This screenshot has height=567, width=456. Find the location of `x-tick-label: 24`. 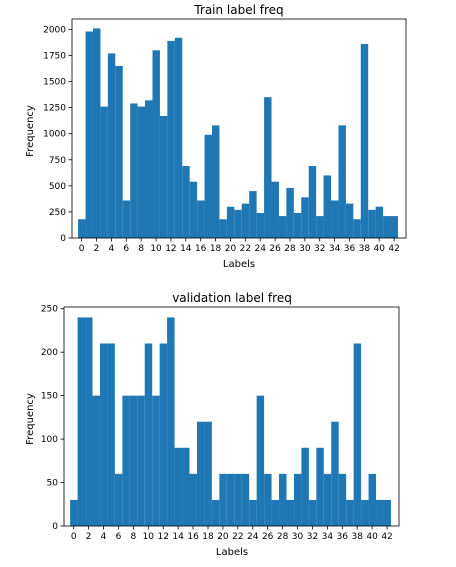

x-tick-label: 24 is located at coordinates (253, 537).